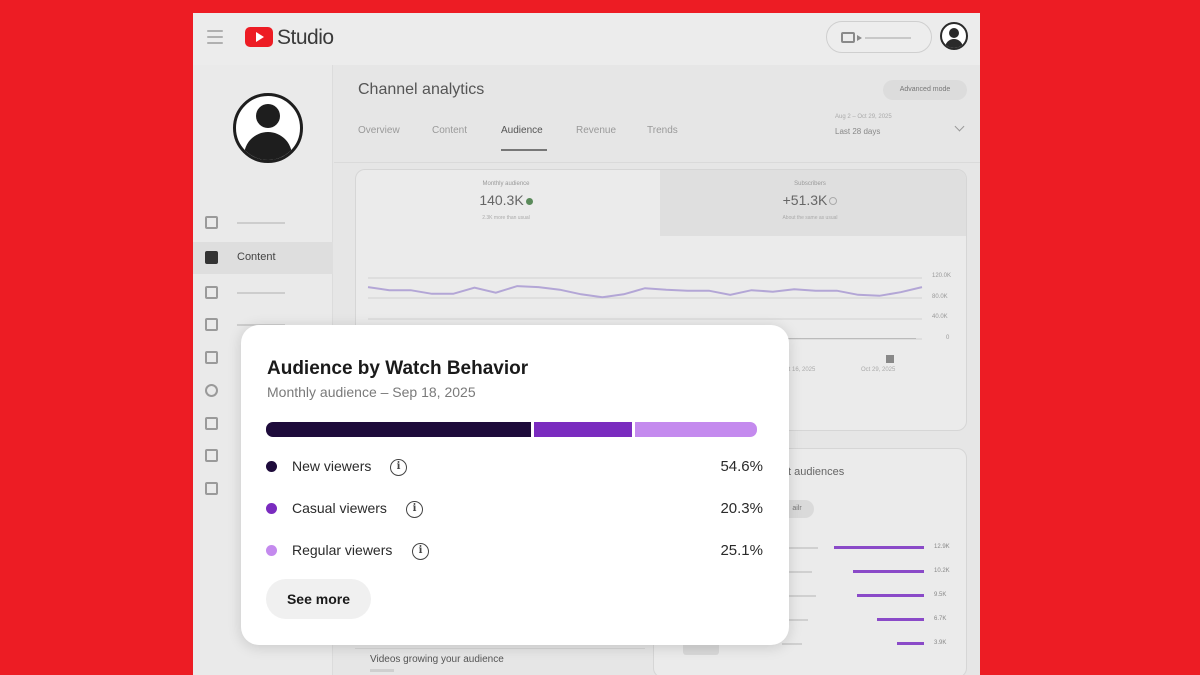 This screenshot has height=675, width=1200. What do you see at coordinates (890, 359) in the screenshot?
I see `chart-handle` at bounding box center [890, 359].